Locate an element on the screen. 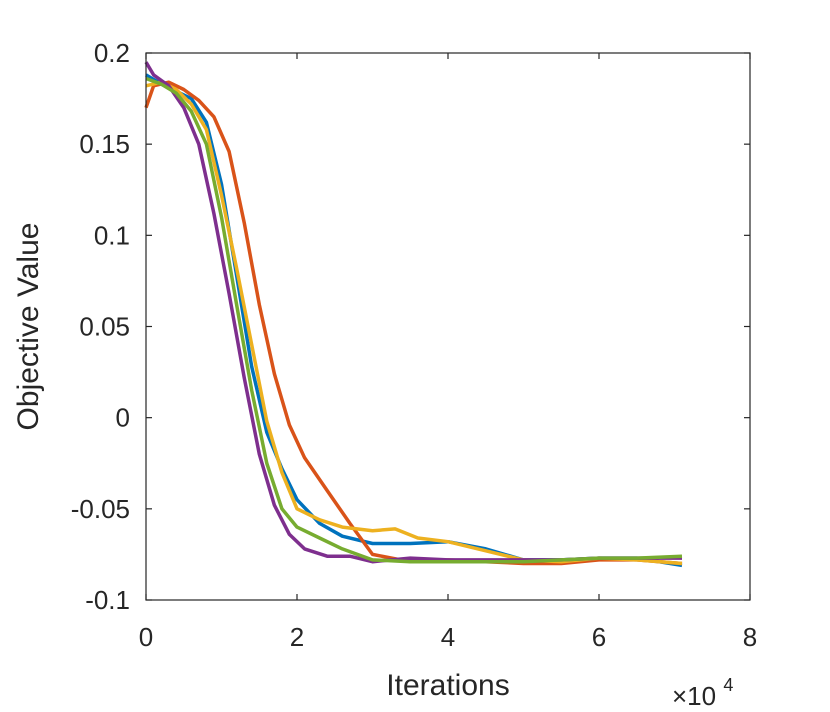  y-tick-label: 0 is located at coordinates (123, 418).